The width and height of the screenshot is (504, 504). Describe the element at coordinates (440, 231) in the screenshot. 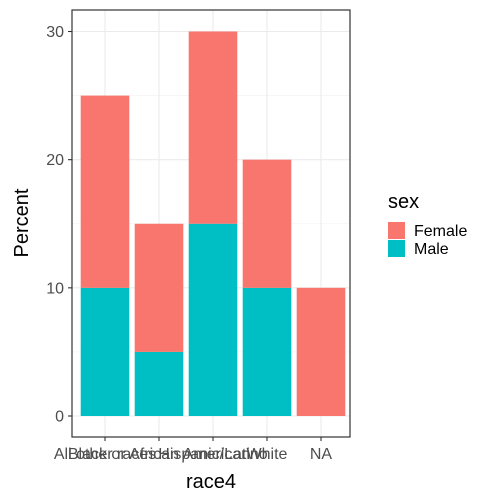

I see `legend-label-female: Female` at that location.